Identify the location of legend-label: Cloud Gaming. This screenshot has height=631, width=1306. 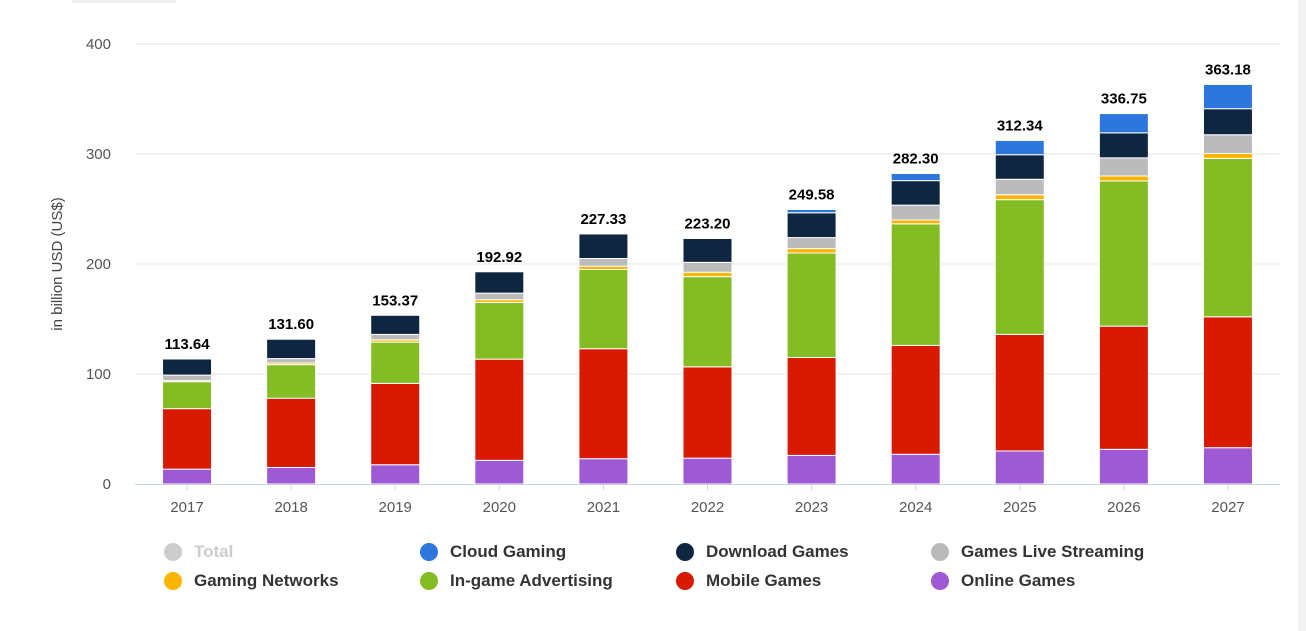
(508, 551).